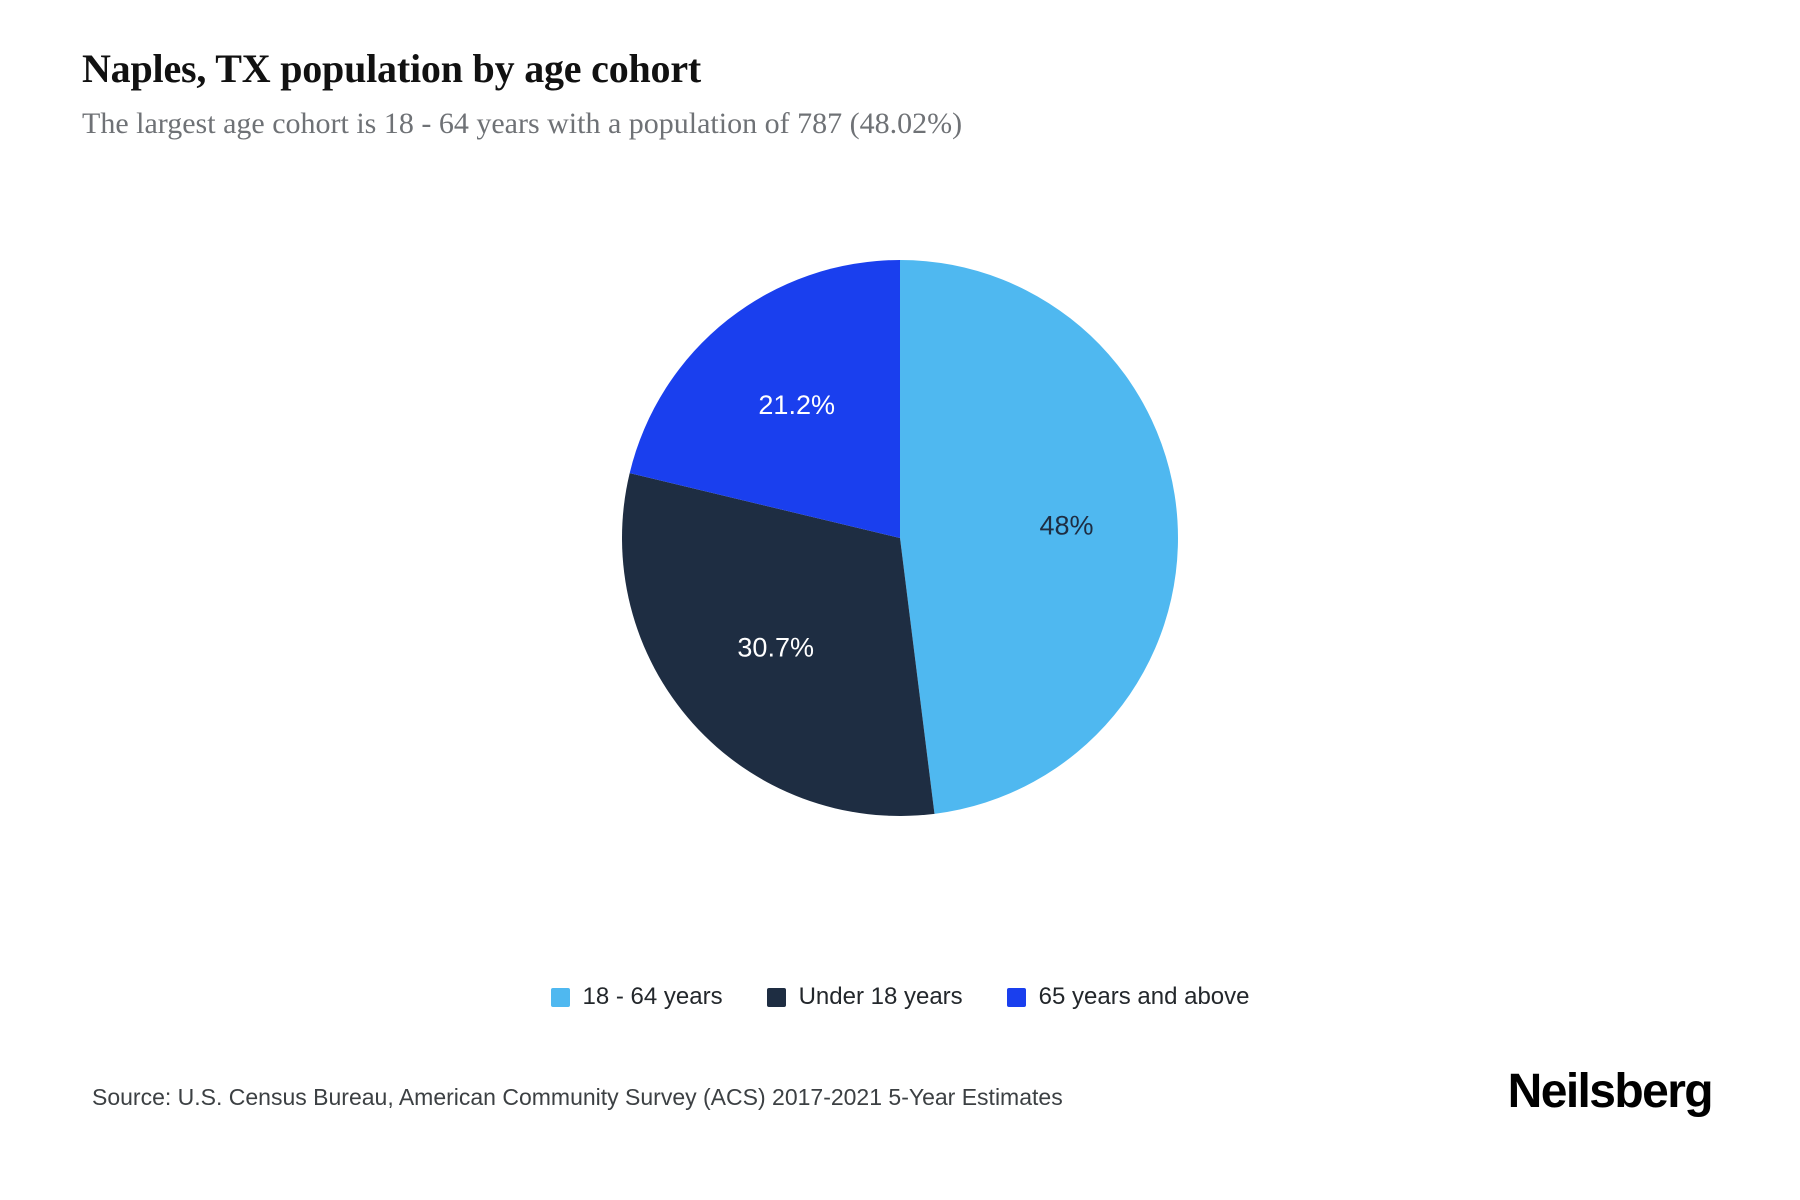 This screenshot has height=1200, width=1800. I want to click on pie-slice-labels: 48% 30.7% 21.2%, so click(915, 526).